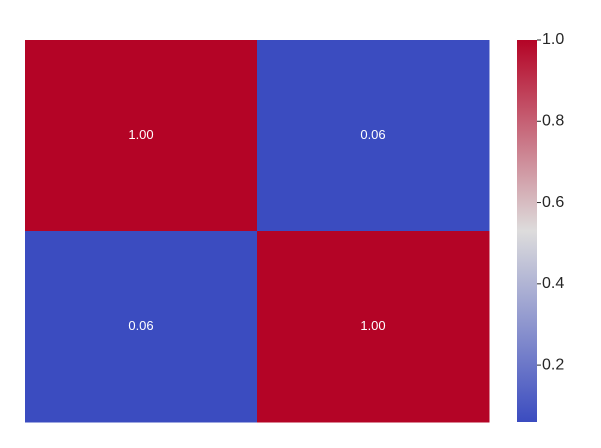 The width and height of the screenshot is (601, 448). I want to click on colorbar-tick-label: 0.6, so click(553, 202).